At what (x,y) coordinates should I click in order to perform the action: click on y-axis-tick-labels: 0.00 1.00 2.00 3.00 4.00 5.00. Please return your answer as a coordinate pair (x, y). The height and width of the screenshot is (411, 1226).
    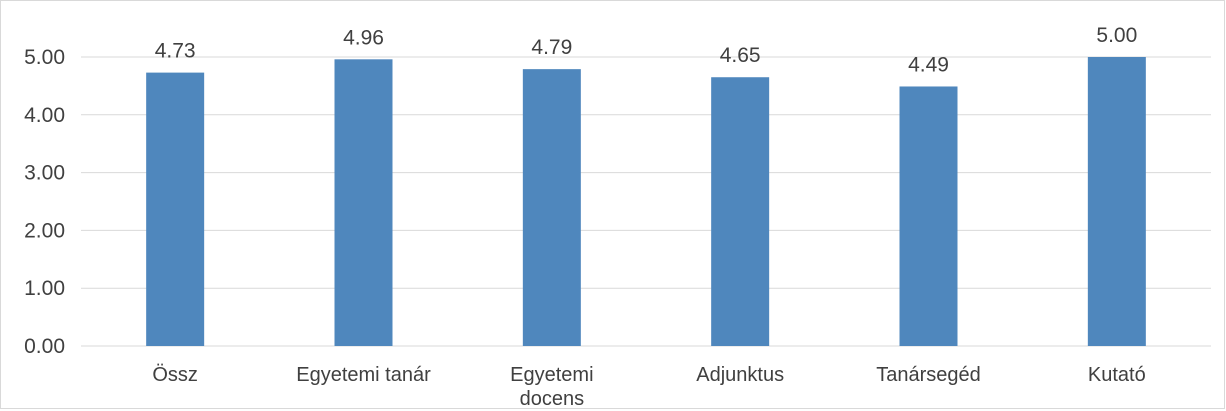
    Looking at the image, I should click on (44, 202).